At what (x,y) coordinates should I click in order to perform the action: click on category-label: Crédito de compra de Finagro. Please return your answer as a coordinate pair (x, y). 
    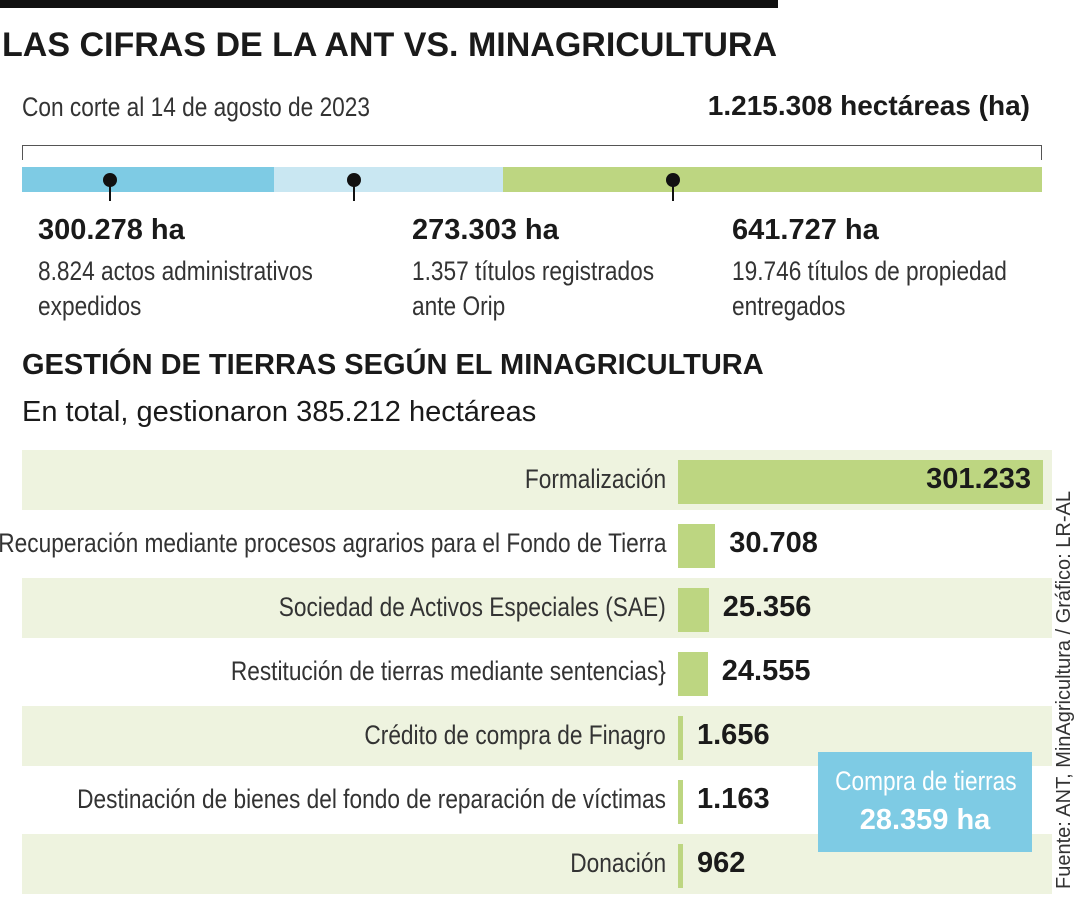
    Looking at the image, I should click on (515, 735).